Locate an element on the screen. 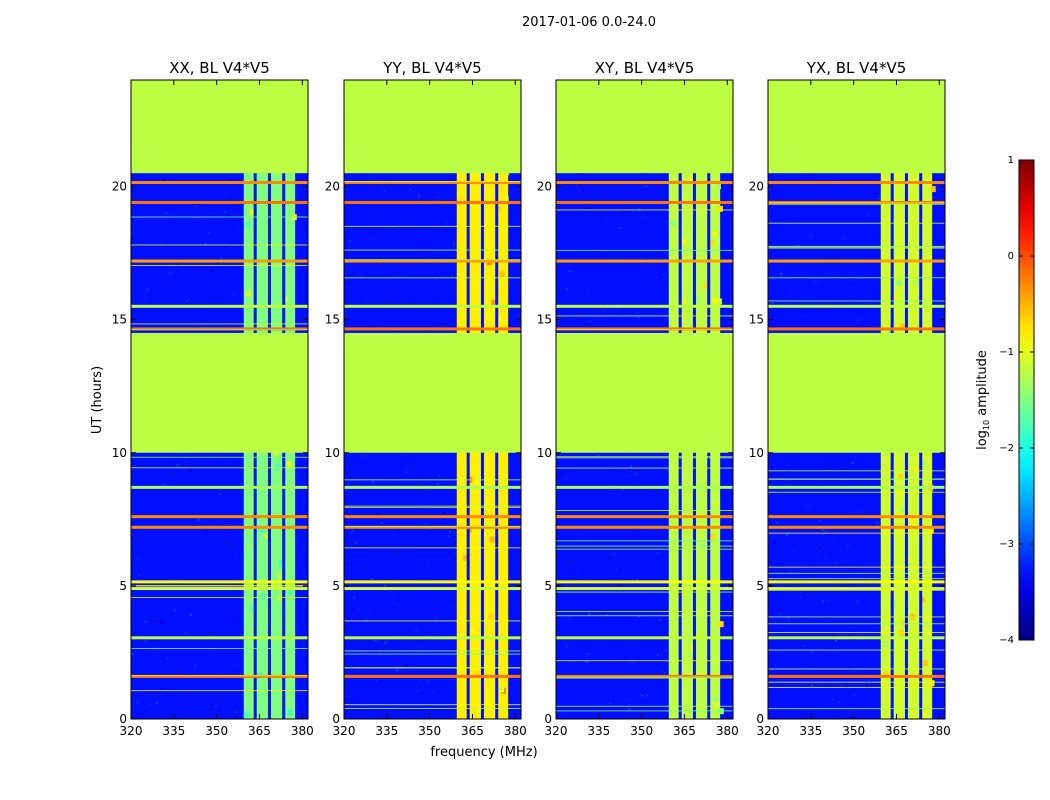 The width and height of the screenshot is (1050, 800). panel-title: XX, BL V4*V5 is located at coordinates (219, 68).